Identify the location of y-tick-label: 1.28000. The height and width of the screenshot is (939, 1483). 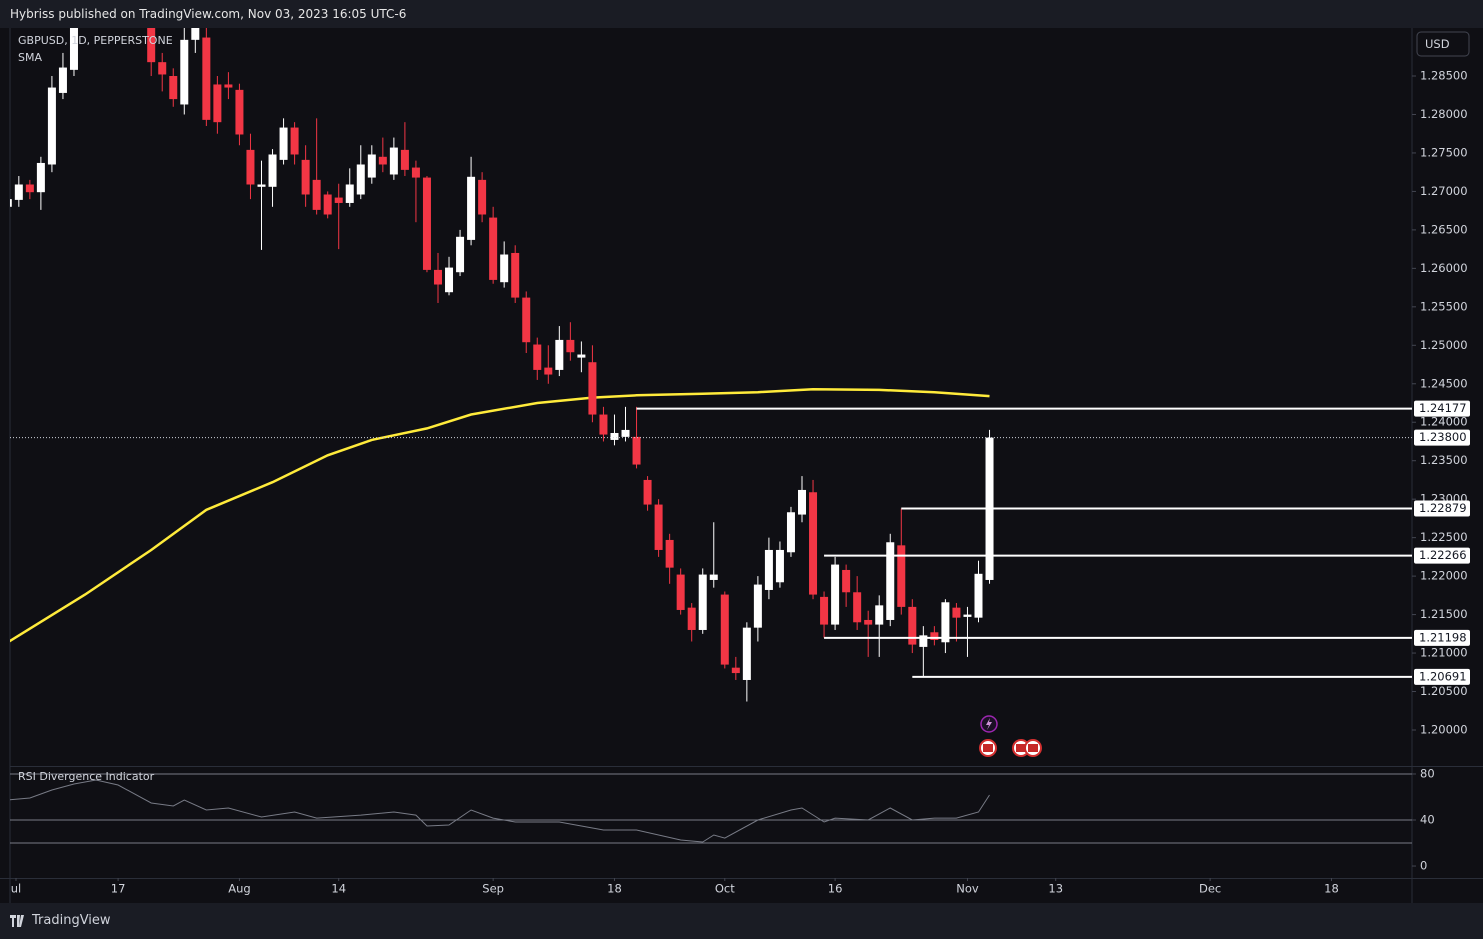
(1444, 114).